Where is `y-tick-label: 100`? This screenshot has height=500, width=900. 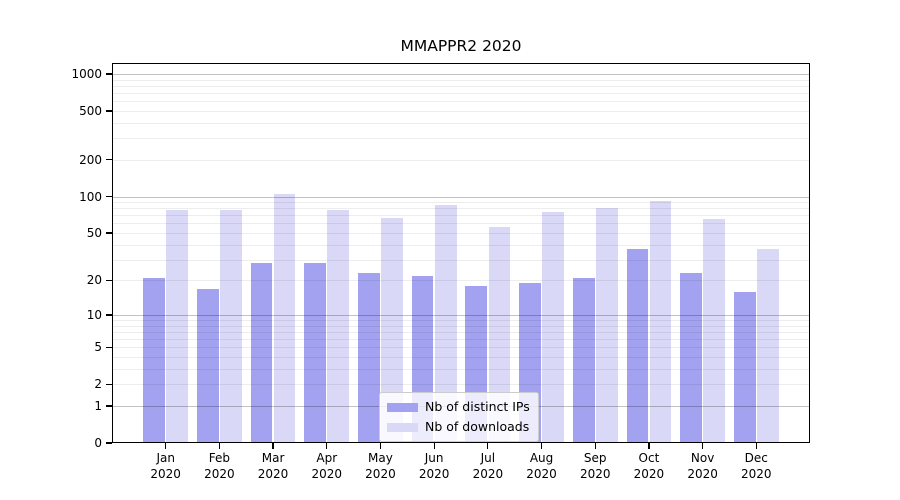
y-tick-label: 100 is located at coordinates (90, 196).